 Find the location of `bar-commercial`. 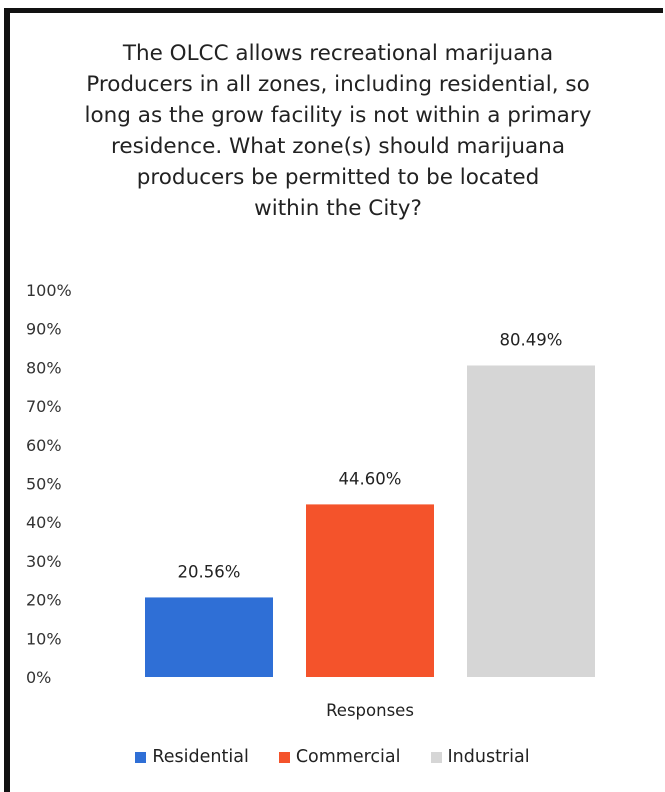

bar-commercial is located at coordinates (370, 590).